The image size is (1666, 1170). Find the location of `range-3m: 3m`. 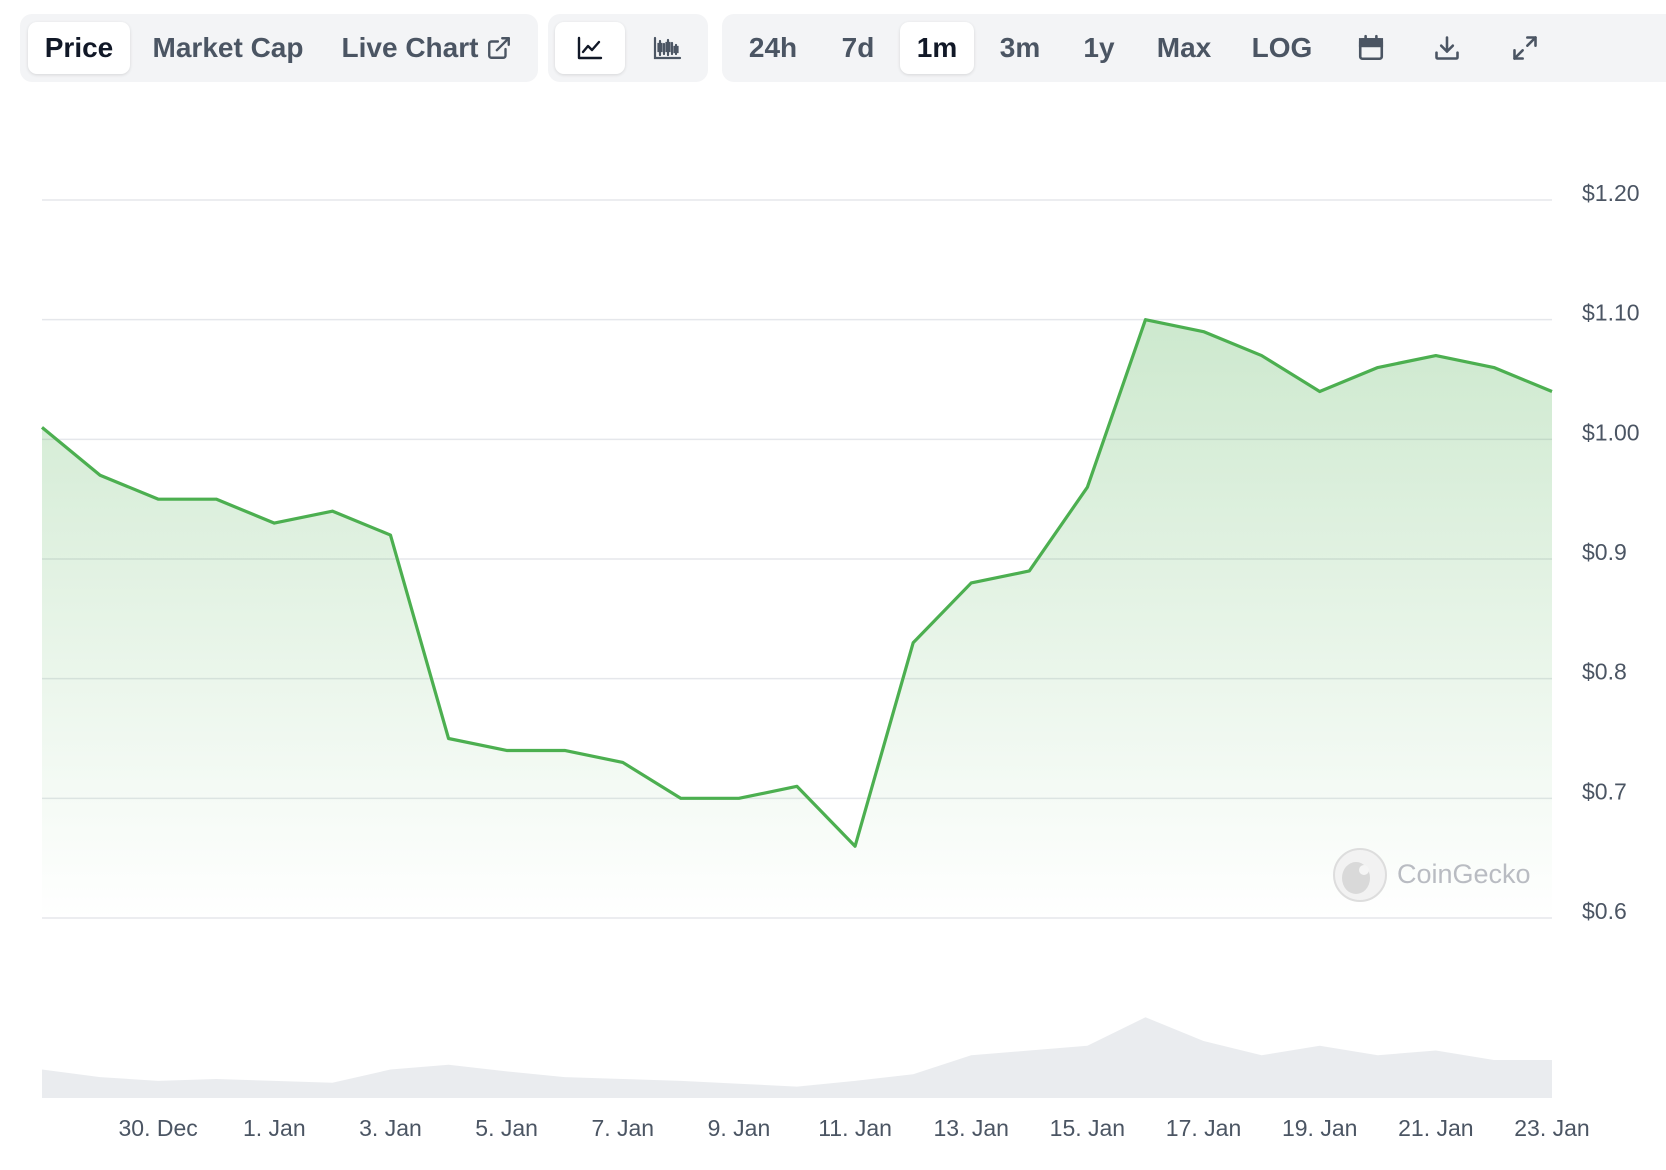

range-3m: 3m is located at coordinates (1020, 48).